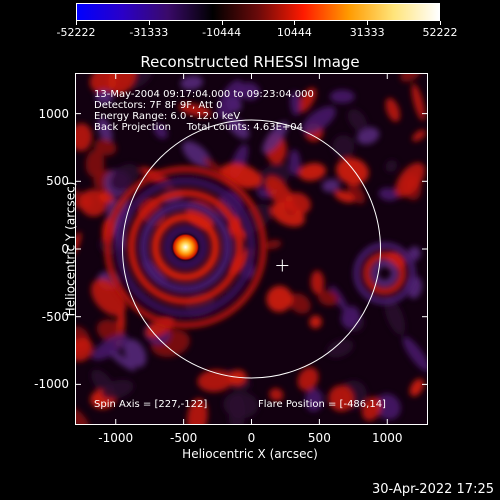 The image size is (500, 500). Describe the element at coordinates (70, 249) in the screenshot. I see `y-axis-title: Heliocentric Y (arcsec)` at that location.